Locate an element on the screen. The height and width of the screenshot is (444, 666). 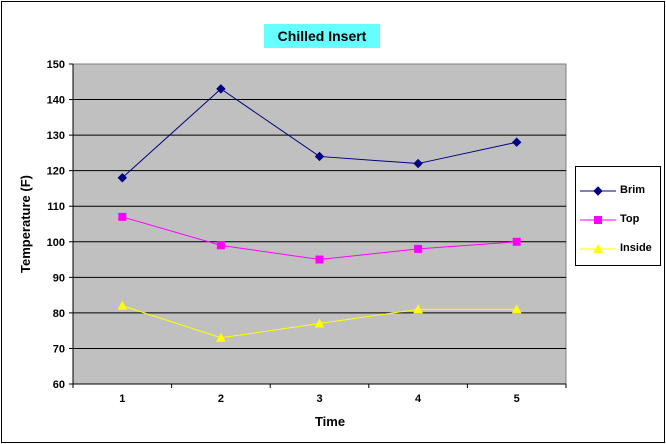
x-tick-label: 4 is located at coordinates (418, 399).